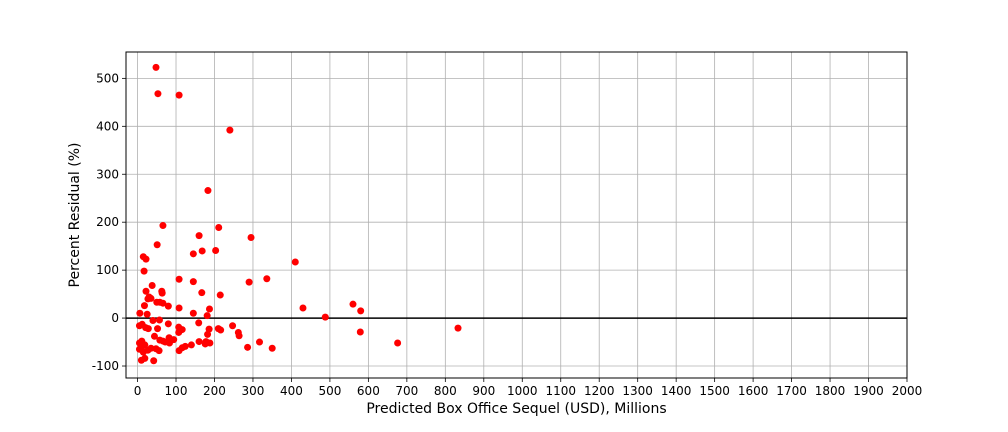 The image size is (1008, 432). Describe the element at coordinates (753, 391) in the screenshot. I see `x-tick-label: 1600` at that location.